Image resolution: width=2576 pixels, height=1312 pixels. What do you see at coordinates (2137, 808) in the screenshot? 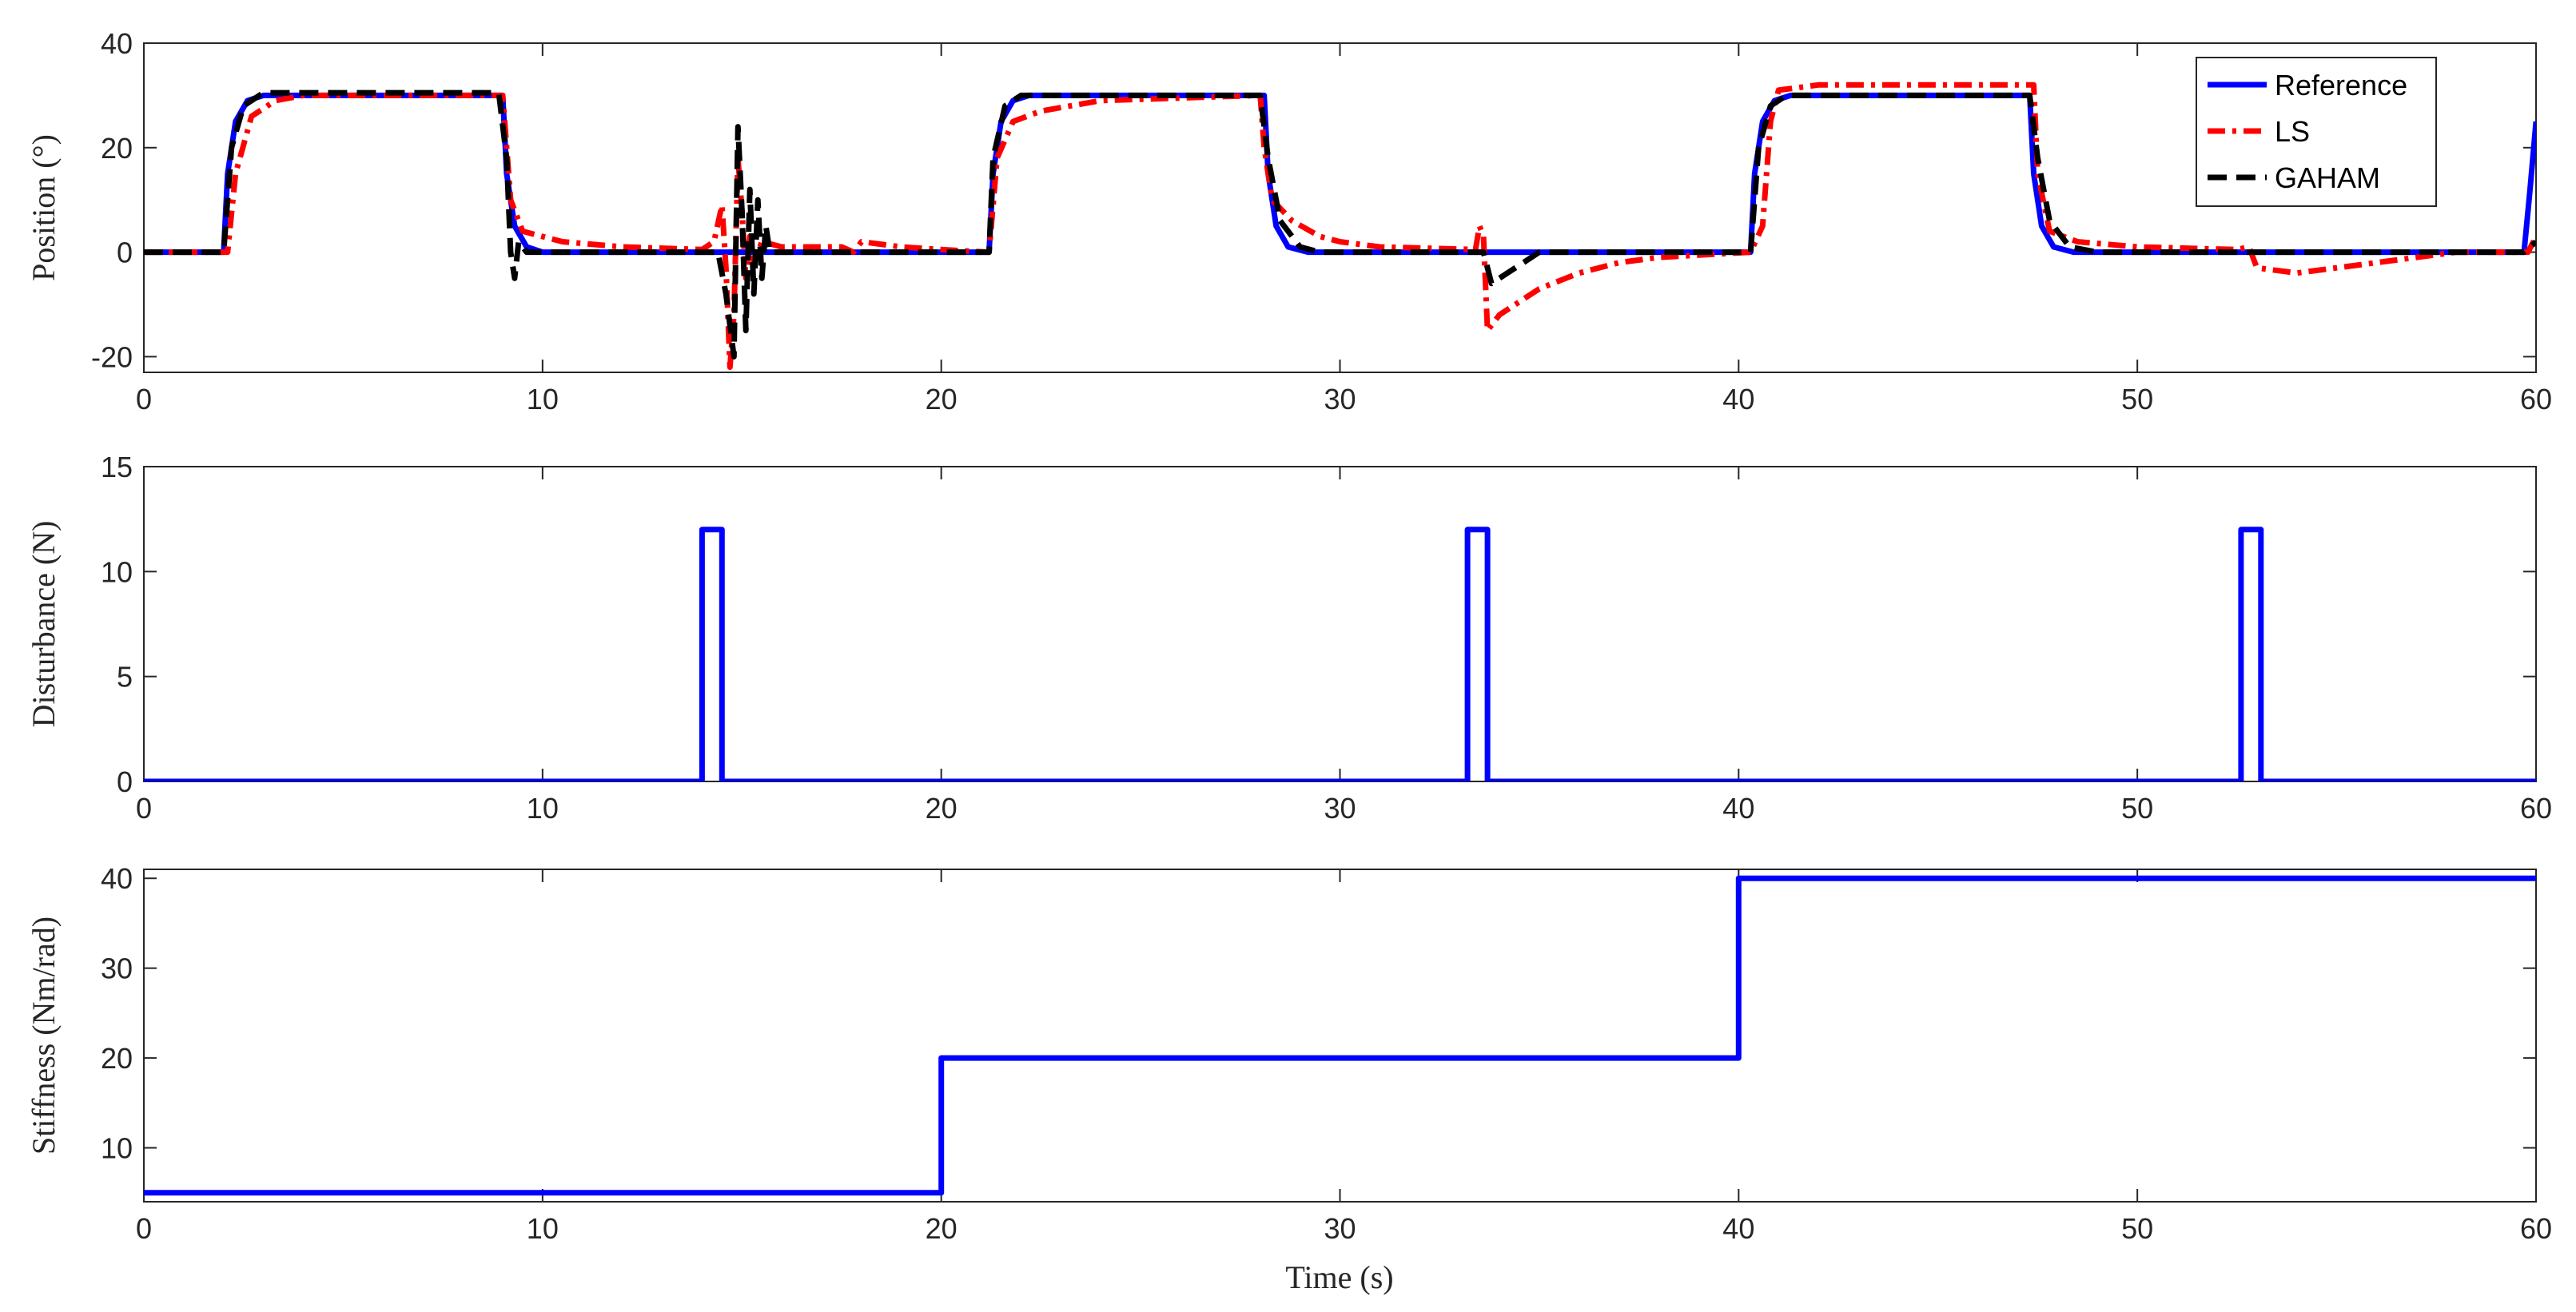
I see `disturbance-x-tick-label: 50` at bounding box center [2137, 808].